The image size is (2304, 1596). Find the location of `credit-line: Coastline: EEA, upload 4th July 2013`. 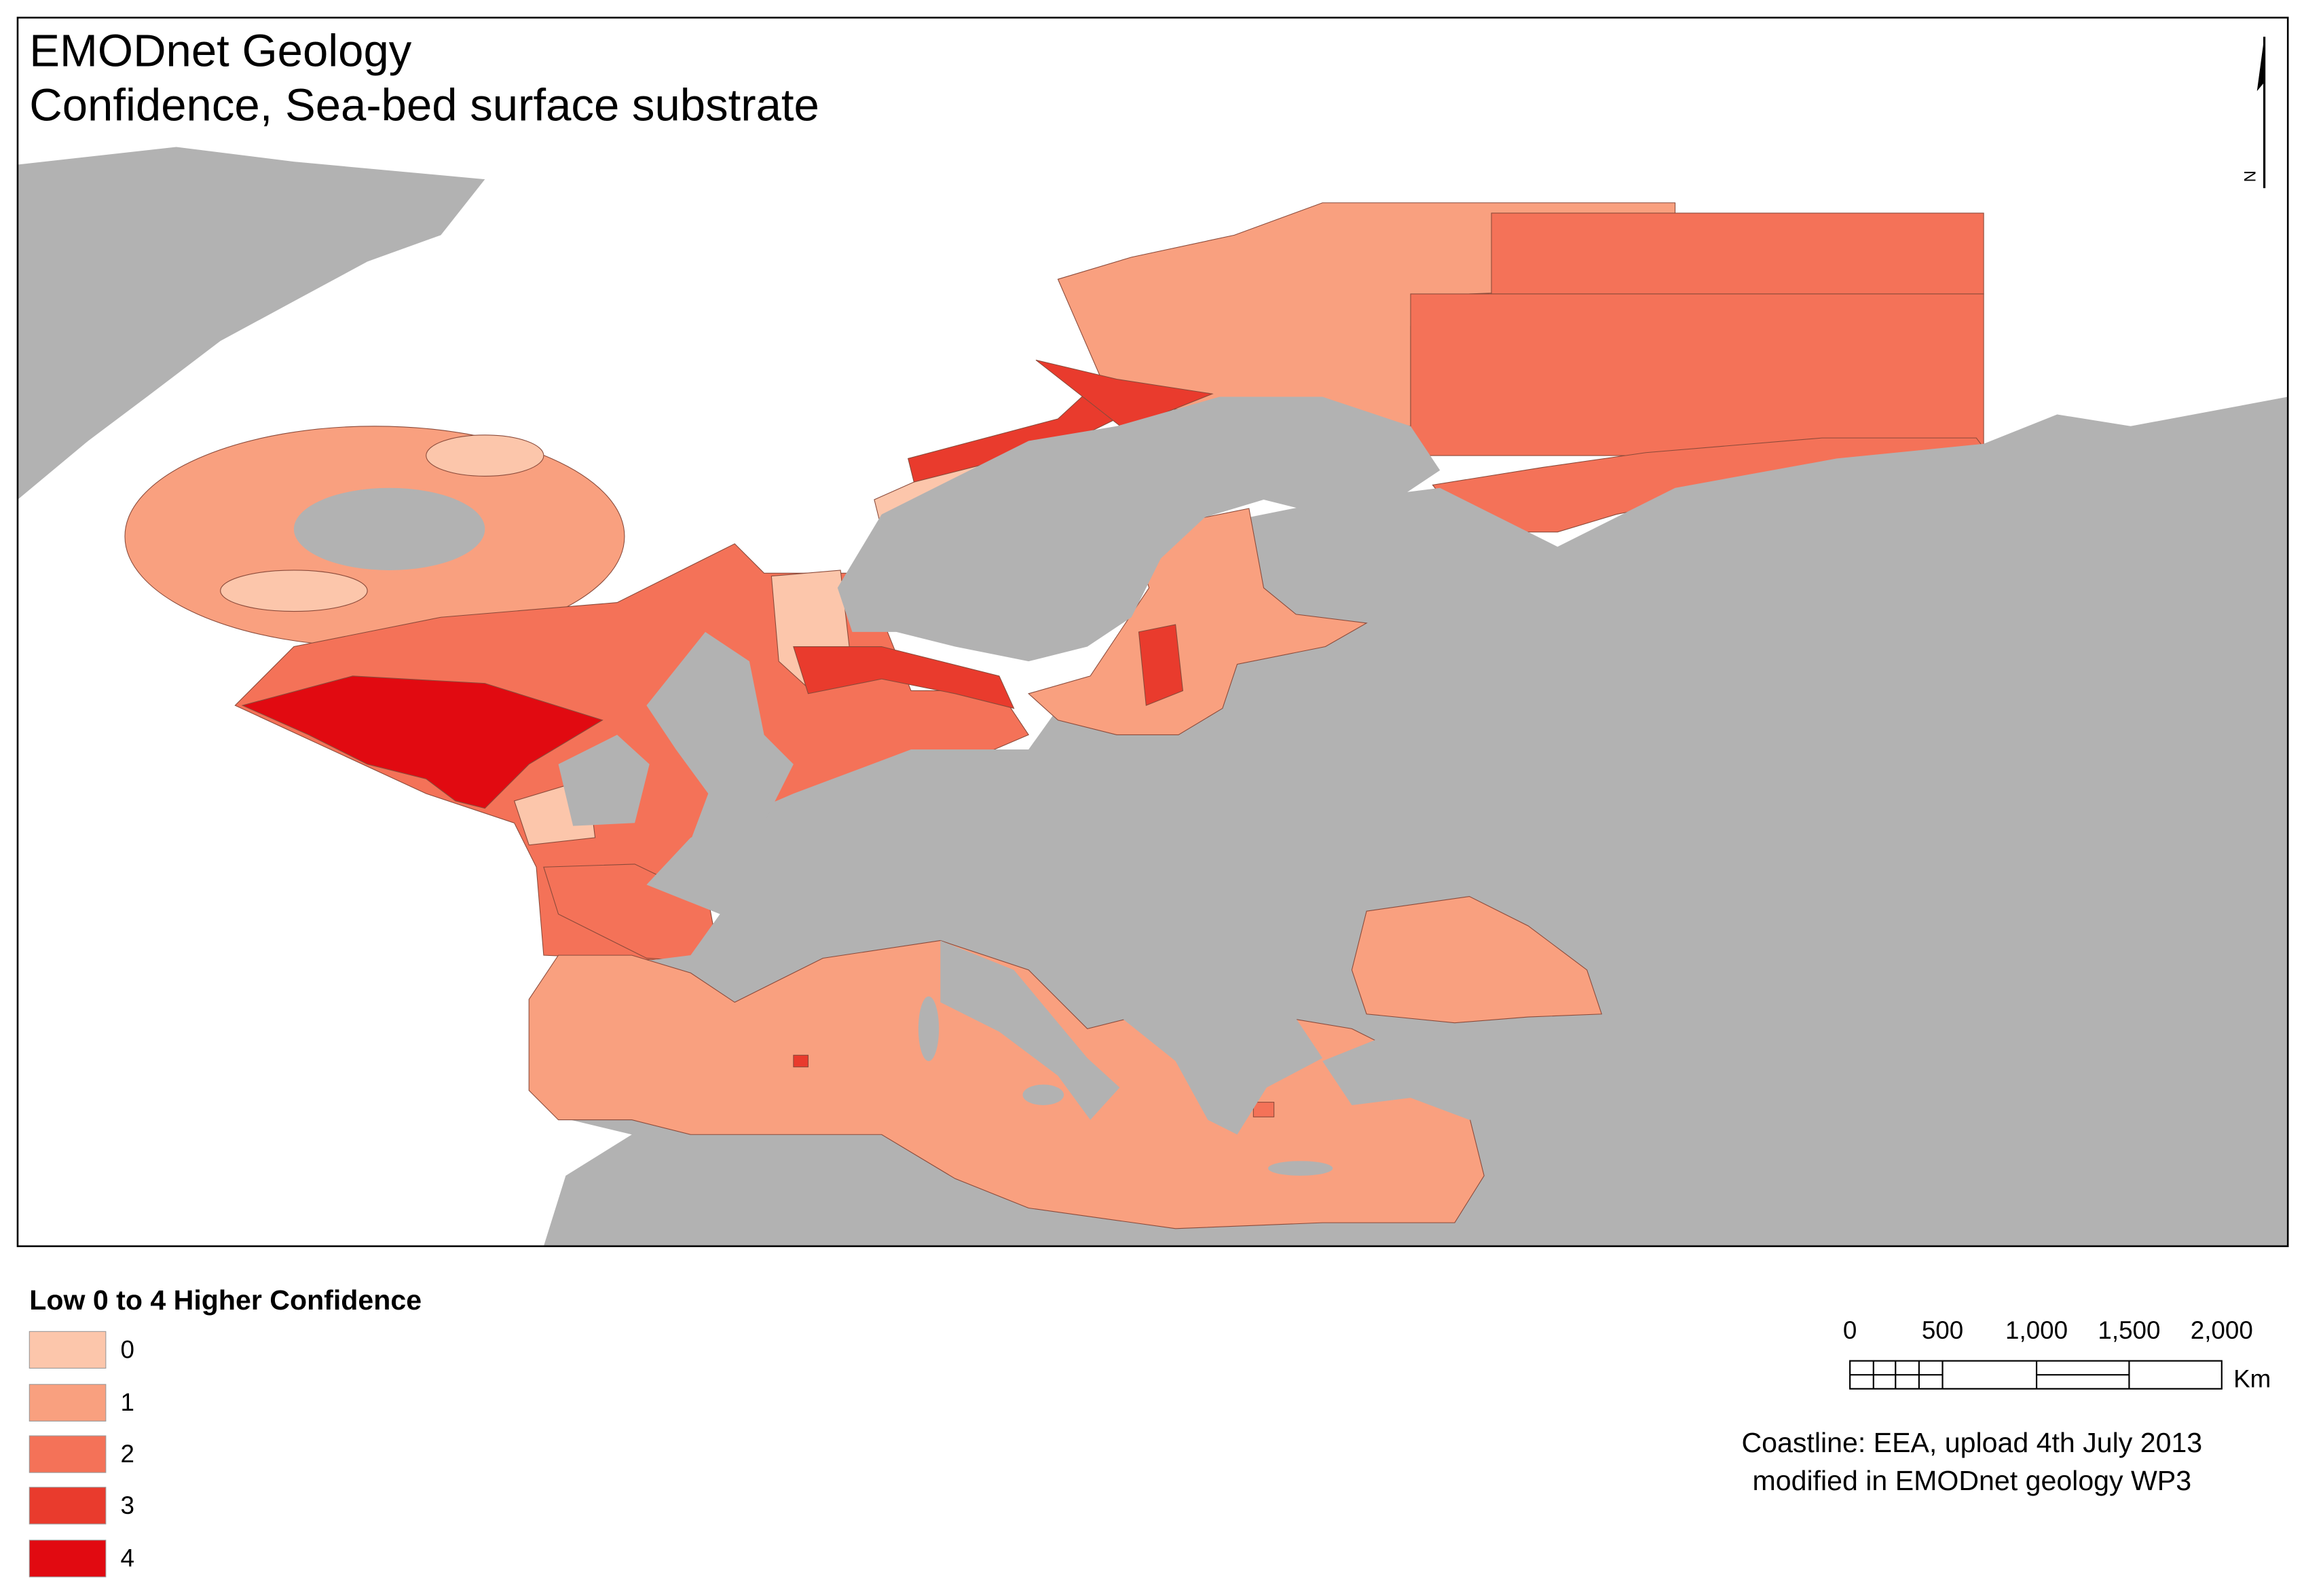

credit-line: Coastline: EEA, upload 4th July 2013 is located at coordinates (1971, 1442).